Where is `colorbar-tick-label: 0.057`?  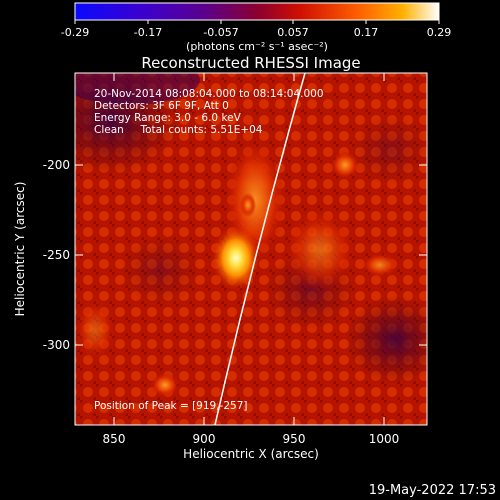 colorbar-tick-label: 0.057 is located at coordinates (293, 32).